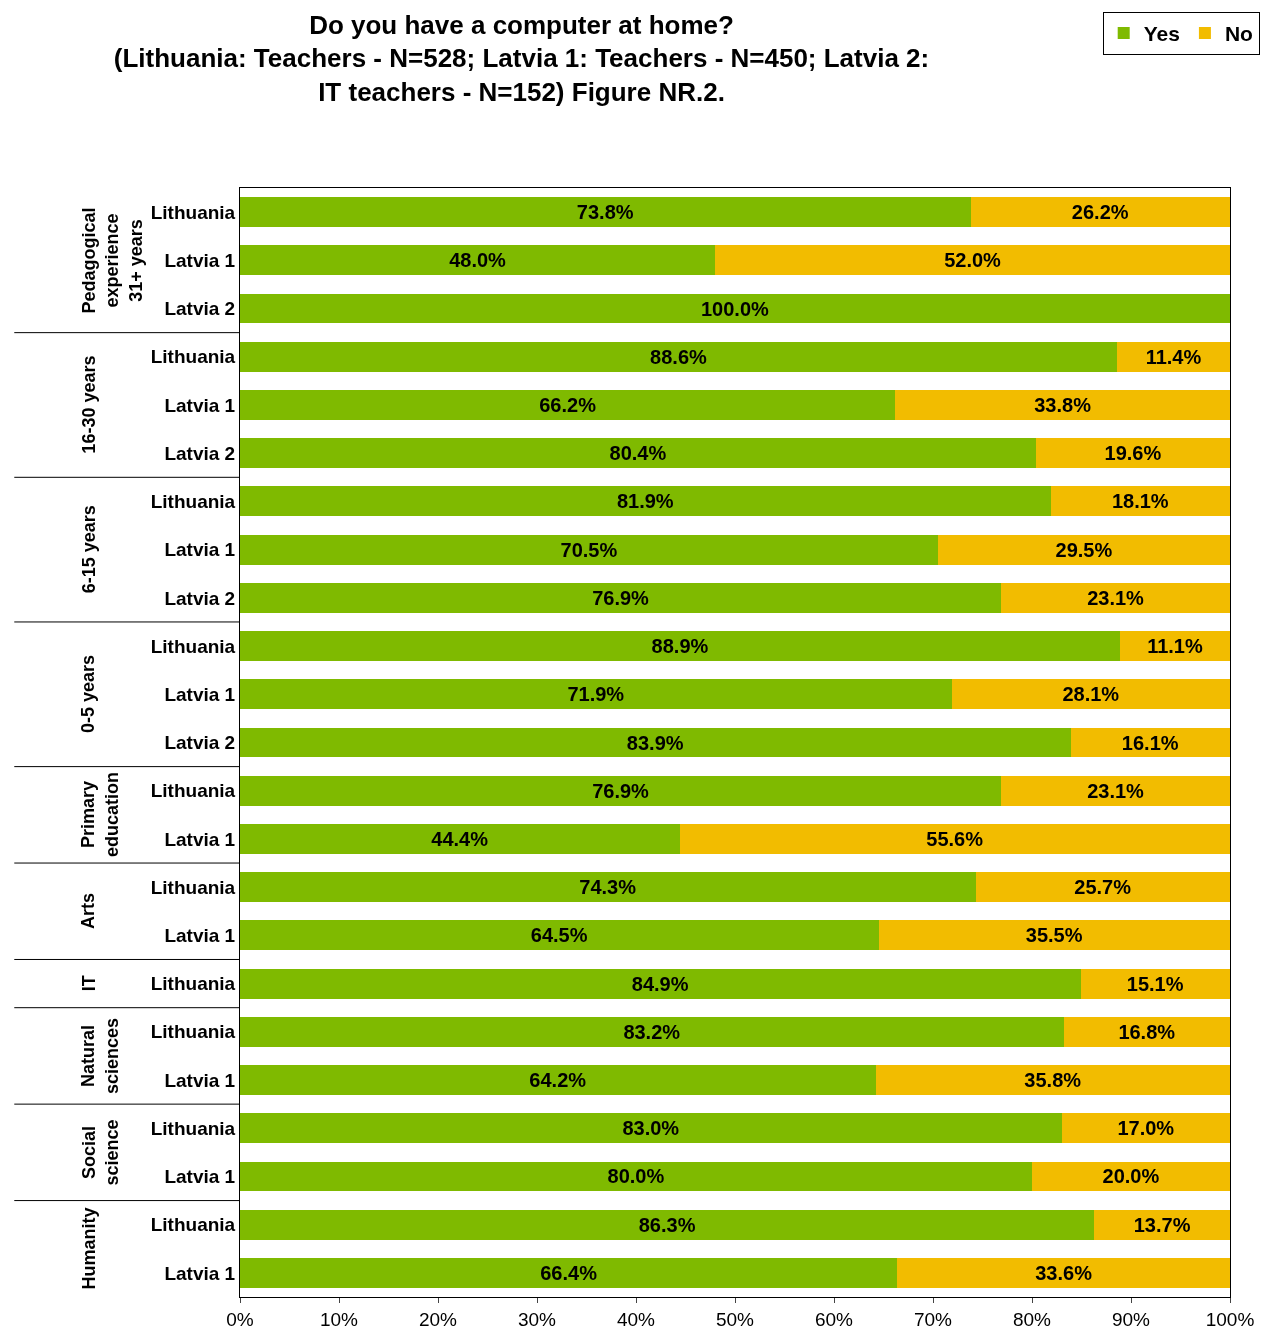  I want to click on data-label: 80.0%, so click(636, 1176).